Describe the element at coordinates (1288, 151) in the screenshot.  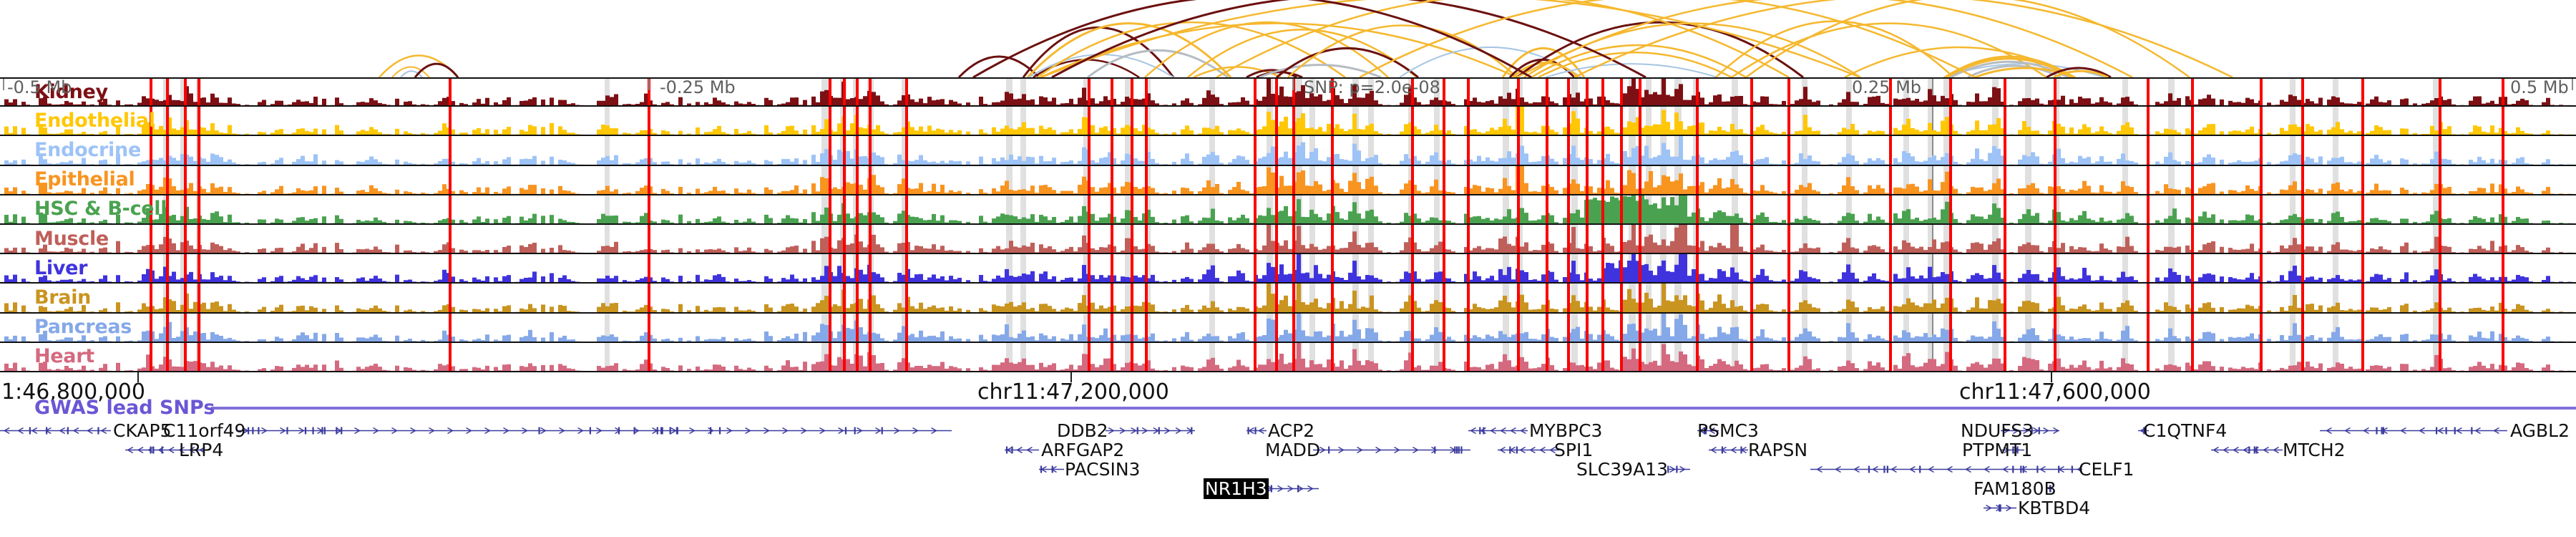
I see `signal-track-endocrine: Endocrine` at that location.